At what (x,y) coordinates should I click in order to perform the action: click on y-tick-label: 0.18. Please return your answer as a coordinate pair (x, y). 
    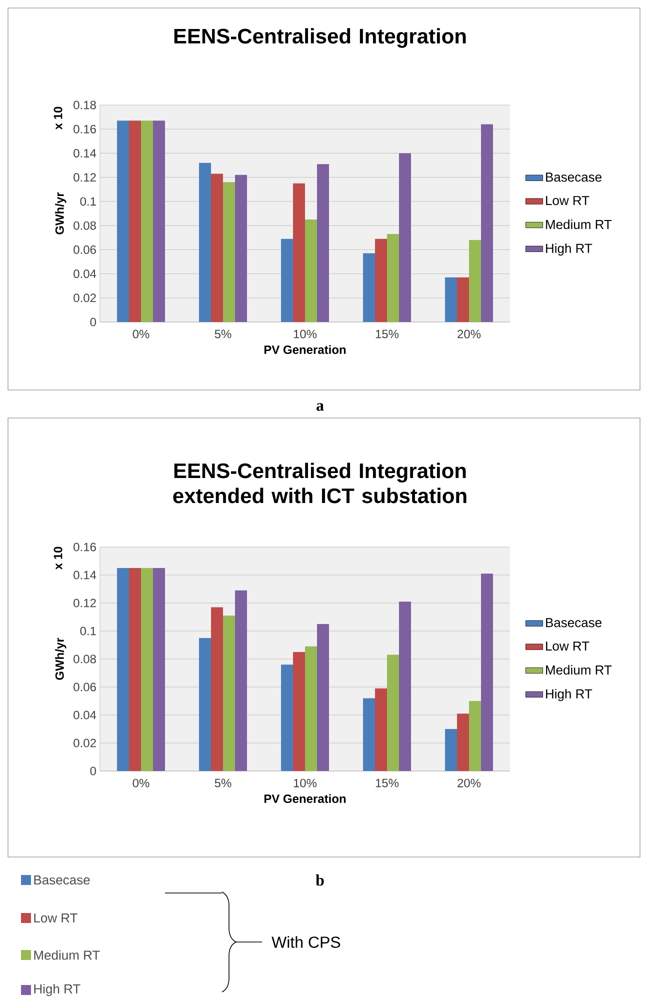
    Looking at the image, I should click on (85, 105).